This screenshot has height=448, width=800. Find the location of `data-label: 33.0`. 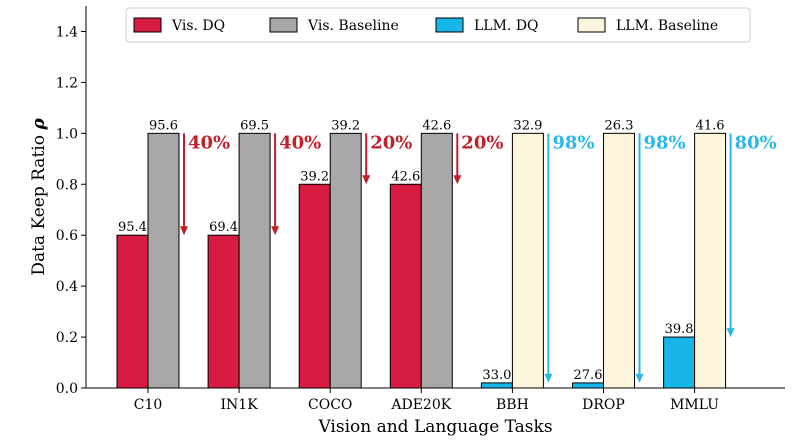

data-label: 33.0 is located at coordinates (496, 375).